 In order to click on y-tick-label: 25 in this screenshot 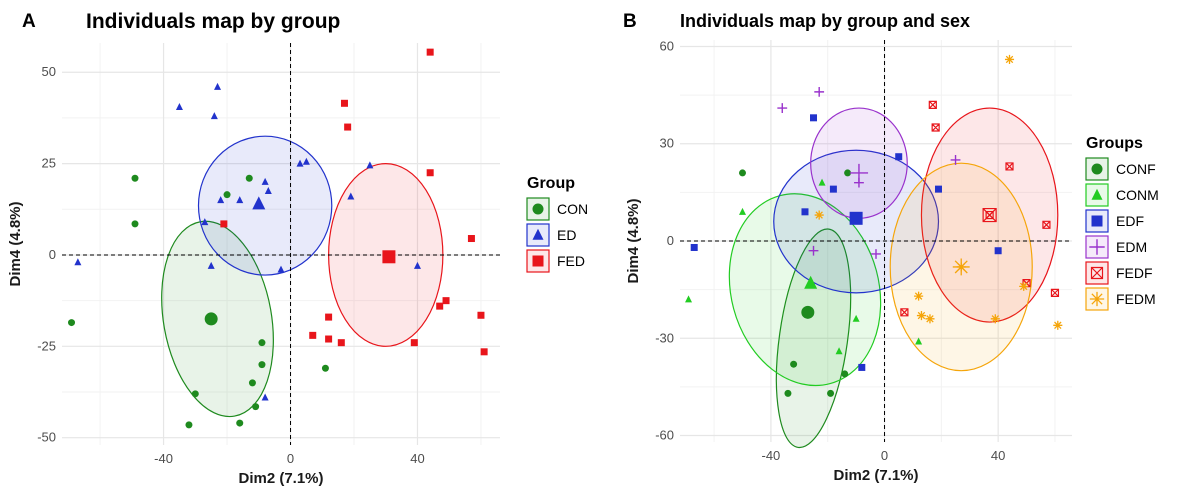, I will do `click(49, 163)`.